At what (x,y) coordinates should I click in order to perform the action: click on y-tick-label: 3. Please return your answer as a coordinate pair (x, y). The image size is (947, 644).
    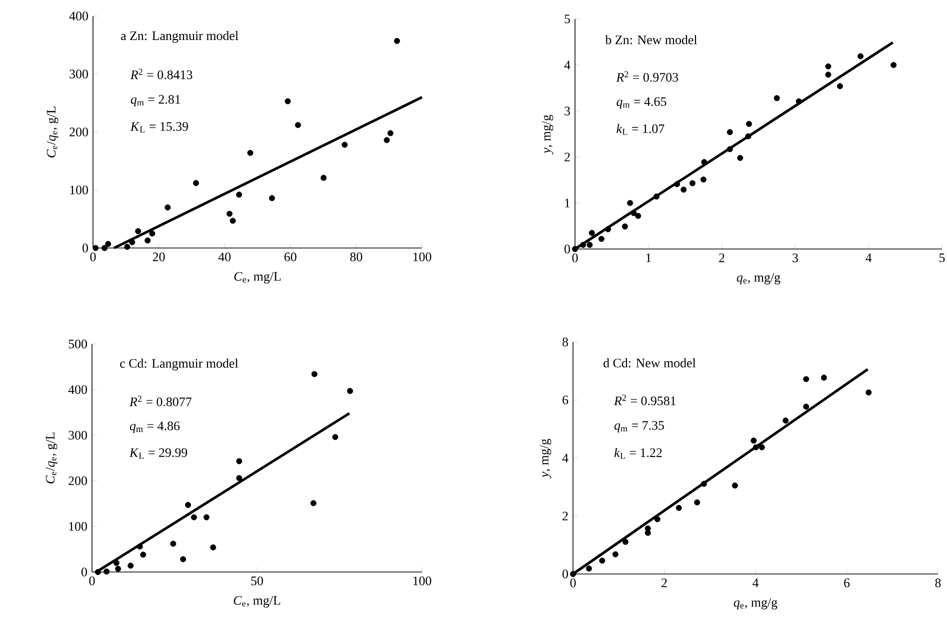
    Looking at the image, I should click on (567, 111).